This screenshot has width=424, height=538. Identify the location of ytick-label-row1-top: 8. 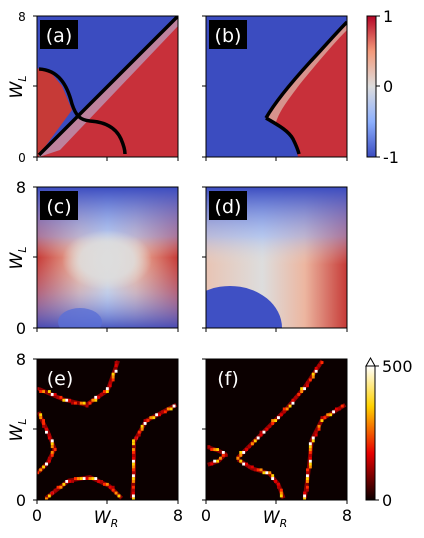
(22, 17).